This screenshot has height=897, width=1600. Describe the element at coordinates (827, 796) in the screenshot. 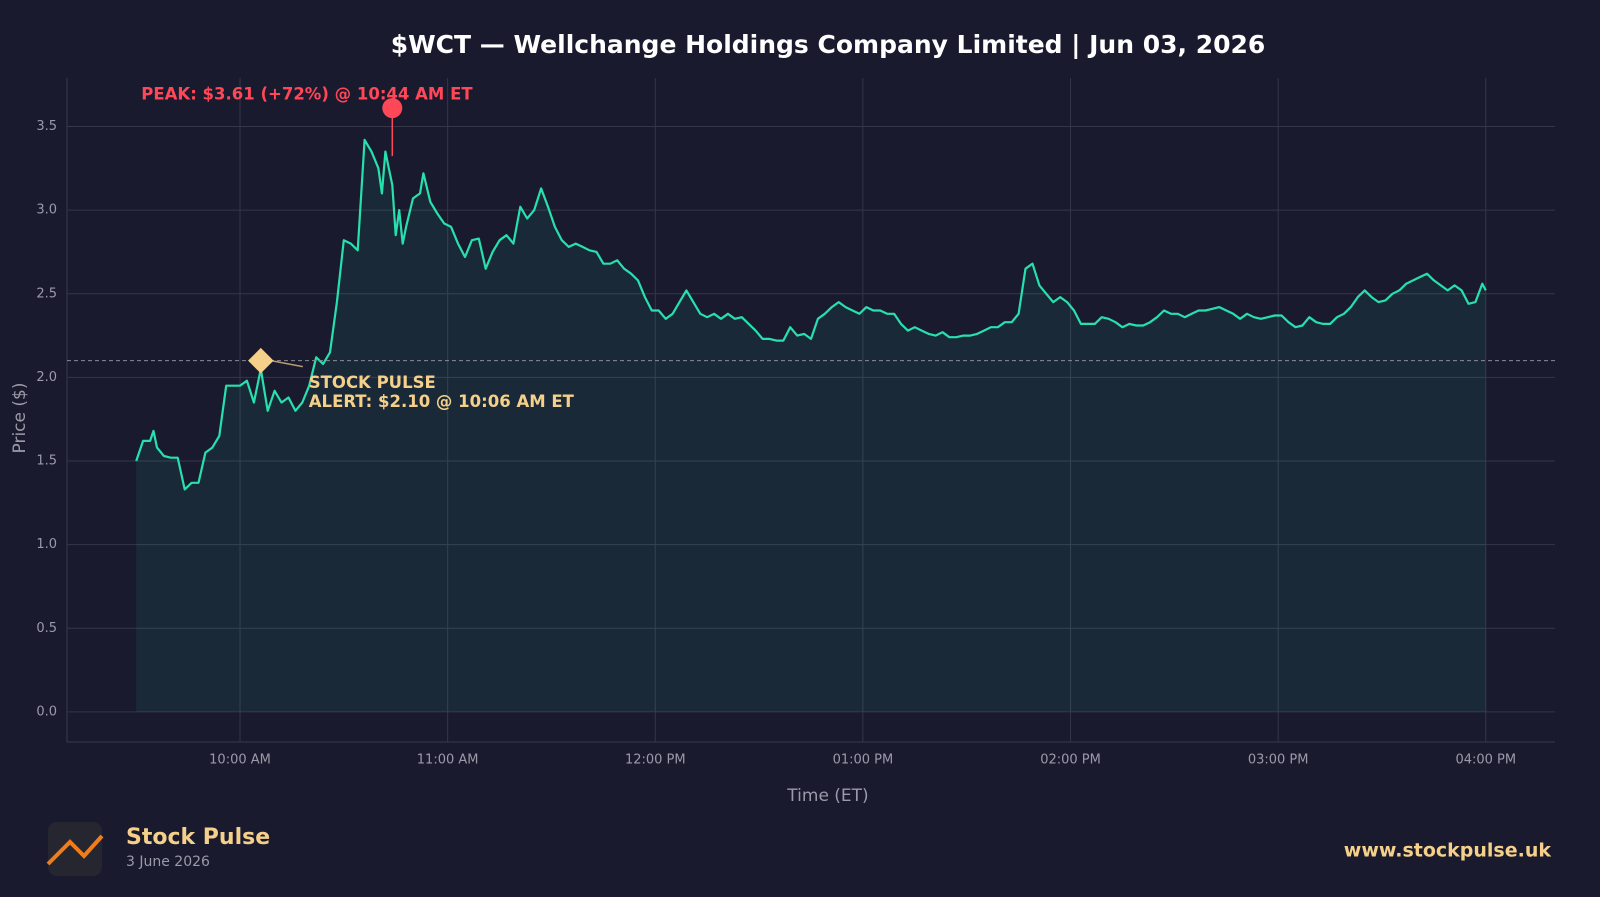

I see `x-axis-label: Time (ET)` at that location.